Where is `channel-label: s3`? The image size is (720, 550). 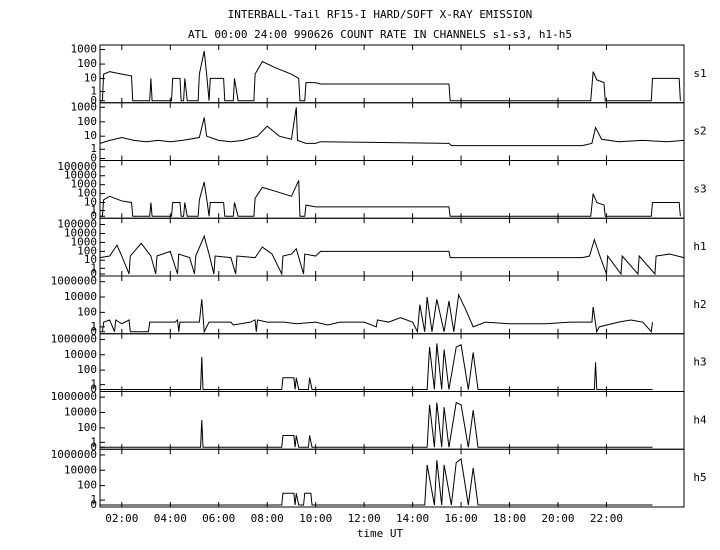
channel-label: s3 is located at coordinates (699, 188).